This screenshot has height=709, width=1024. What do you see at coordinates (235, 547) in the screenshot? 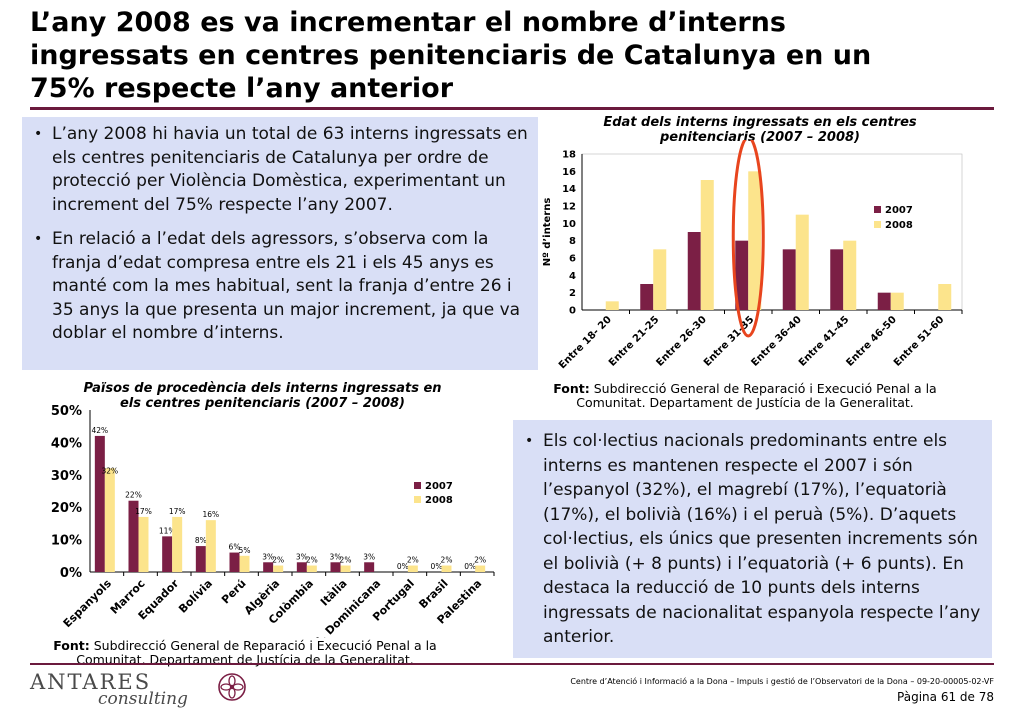
I see `data-label-2007: 6%` at bounding box center [235, 547].